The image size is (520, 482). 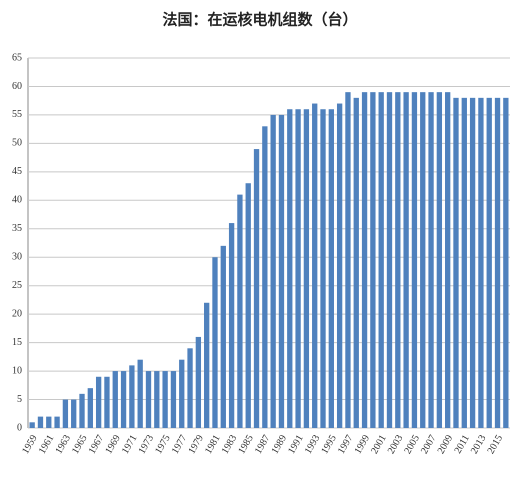 I want to click on x-tick-label: 2013, so click(x=479, y=444).